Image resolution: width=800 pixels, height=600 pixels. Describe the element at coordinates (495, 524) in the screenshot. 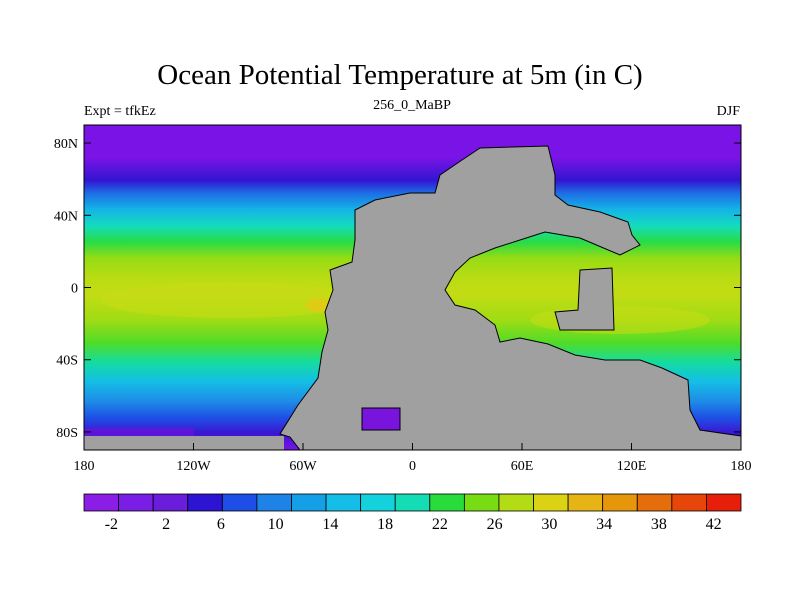

I see `colorbar-label: 26` at that location.